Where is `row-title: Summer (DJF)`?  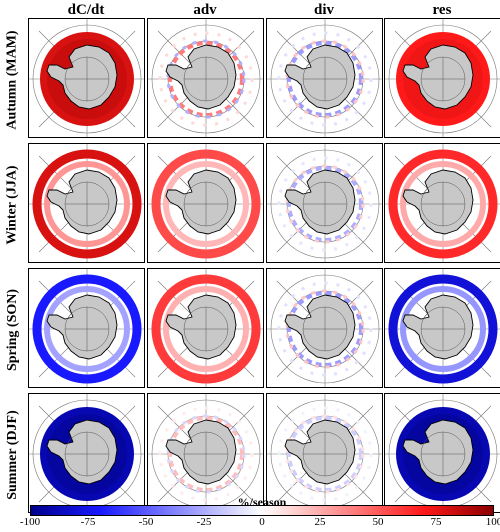 row-title: Summer (DJF) is located at coordinates (13, 455).